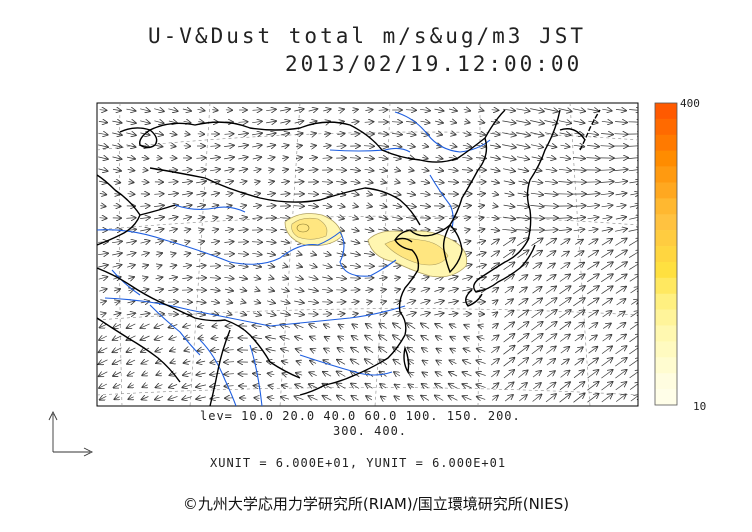 The height and width of the screenshot is (532, 752). Describe the element at coordinates (690, 103) in the screenshot. I see `colorbar-max-label: 400` at that location.